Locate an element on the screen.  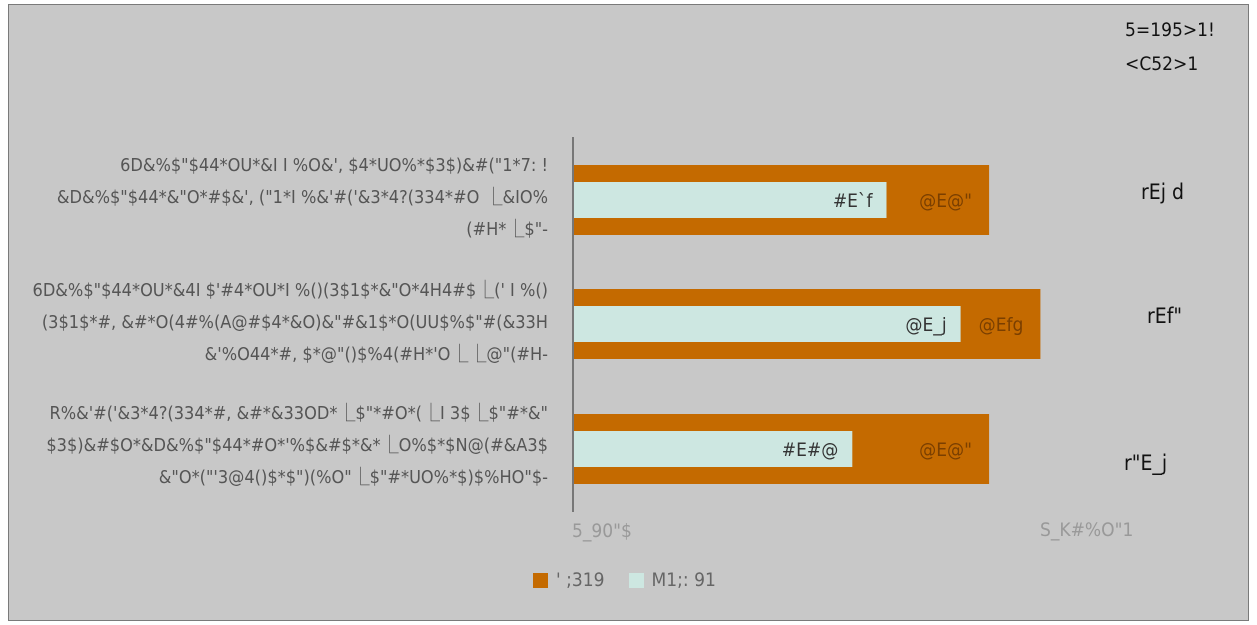
legend: ' ;319 M1;: 91 is located at coordinates (624, 580).